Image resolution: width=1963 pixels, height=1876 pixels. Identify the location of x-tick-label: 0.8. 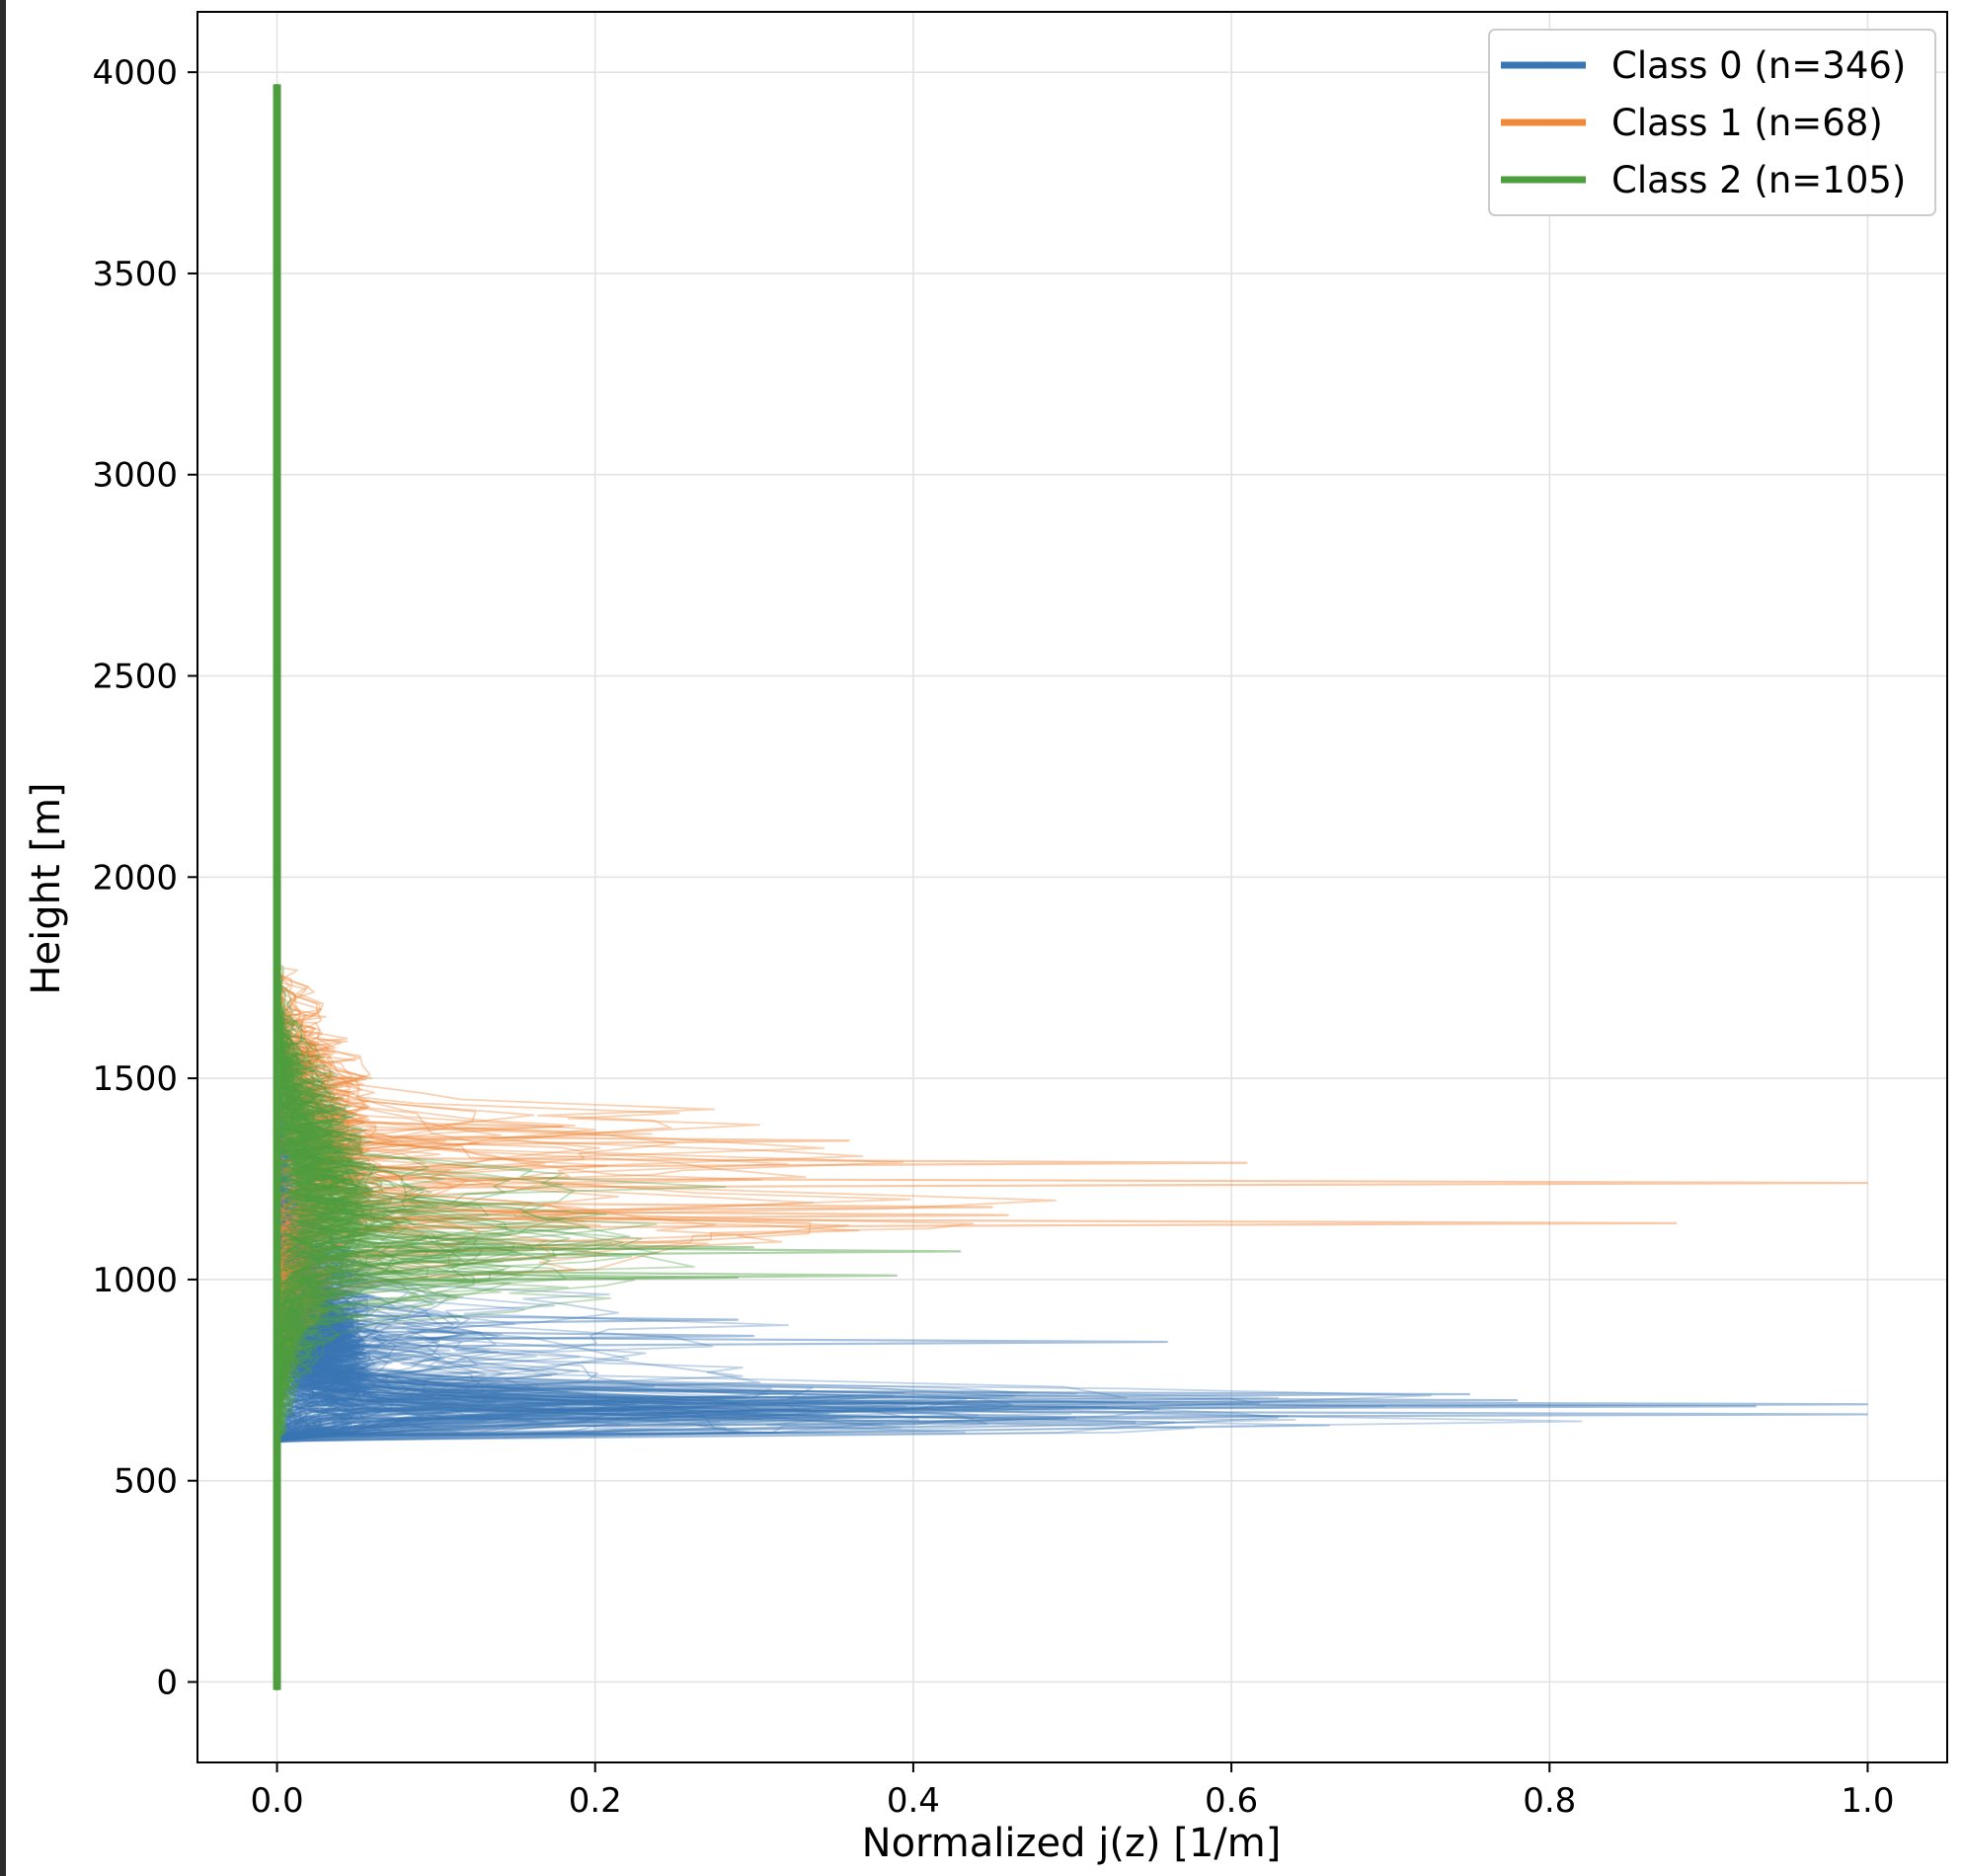
(1549, 1801).